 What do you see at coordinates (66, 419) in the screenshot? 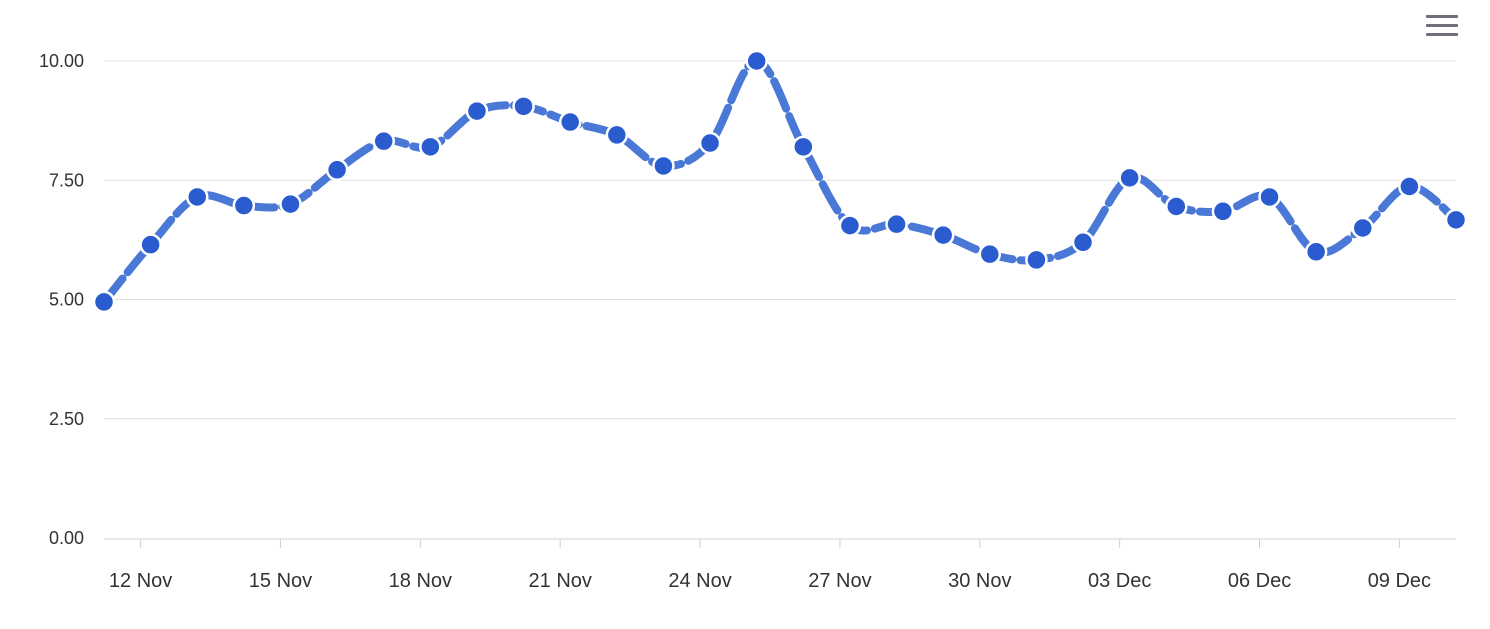
I see `y-tick-label: 2.50` at bounding box center [66, 419].